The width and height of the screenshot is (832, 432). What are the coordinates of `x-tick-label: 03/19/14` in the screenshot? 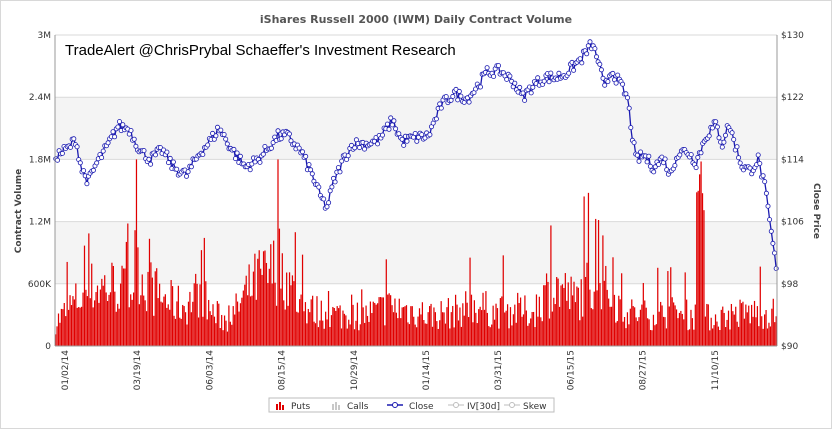 It's located at (138, 370).